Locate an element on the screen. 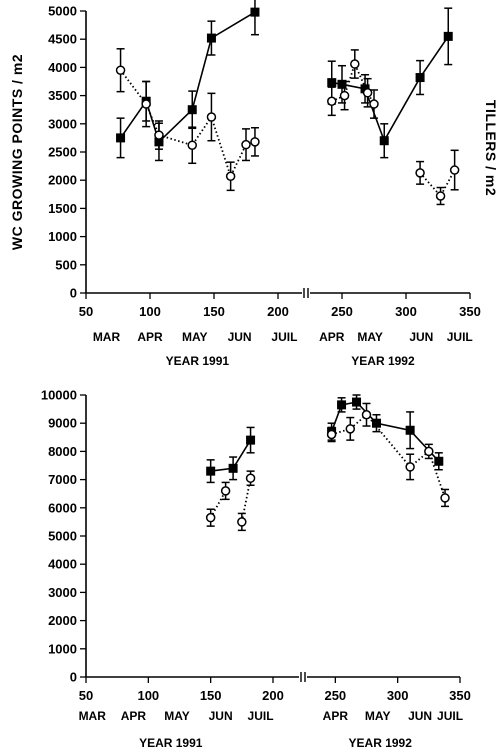 This screenshot has width=500, height=753. bottom-tillers-series is located at coordinates (327, 467).